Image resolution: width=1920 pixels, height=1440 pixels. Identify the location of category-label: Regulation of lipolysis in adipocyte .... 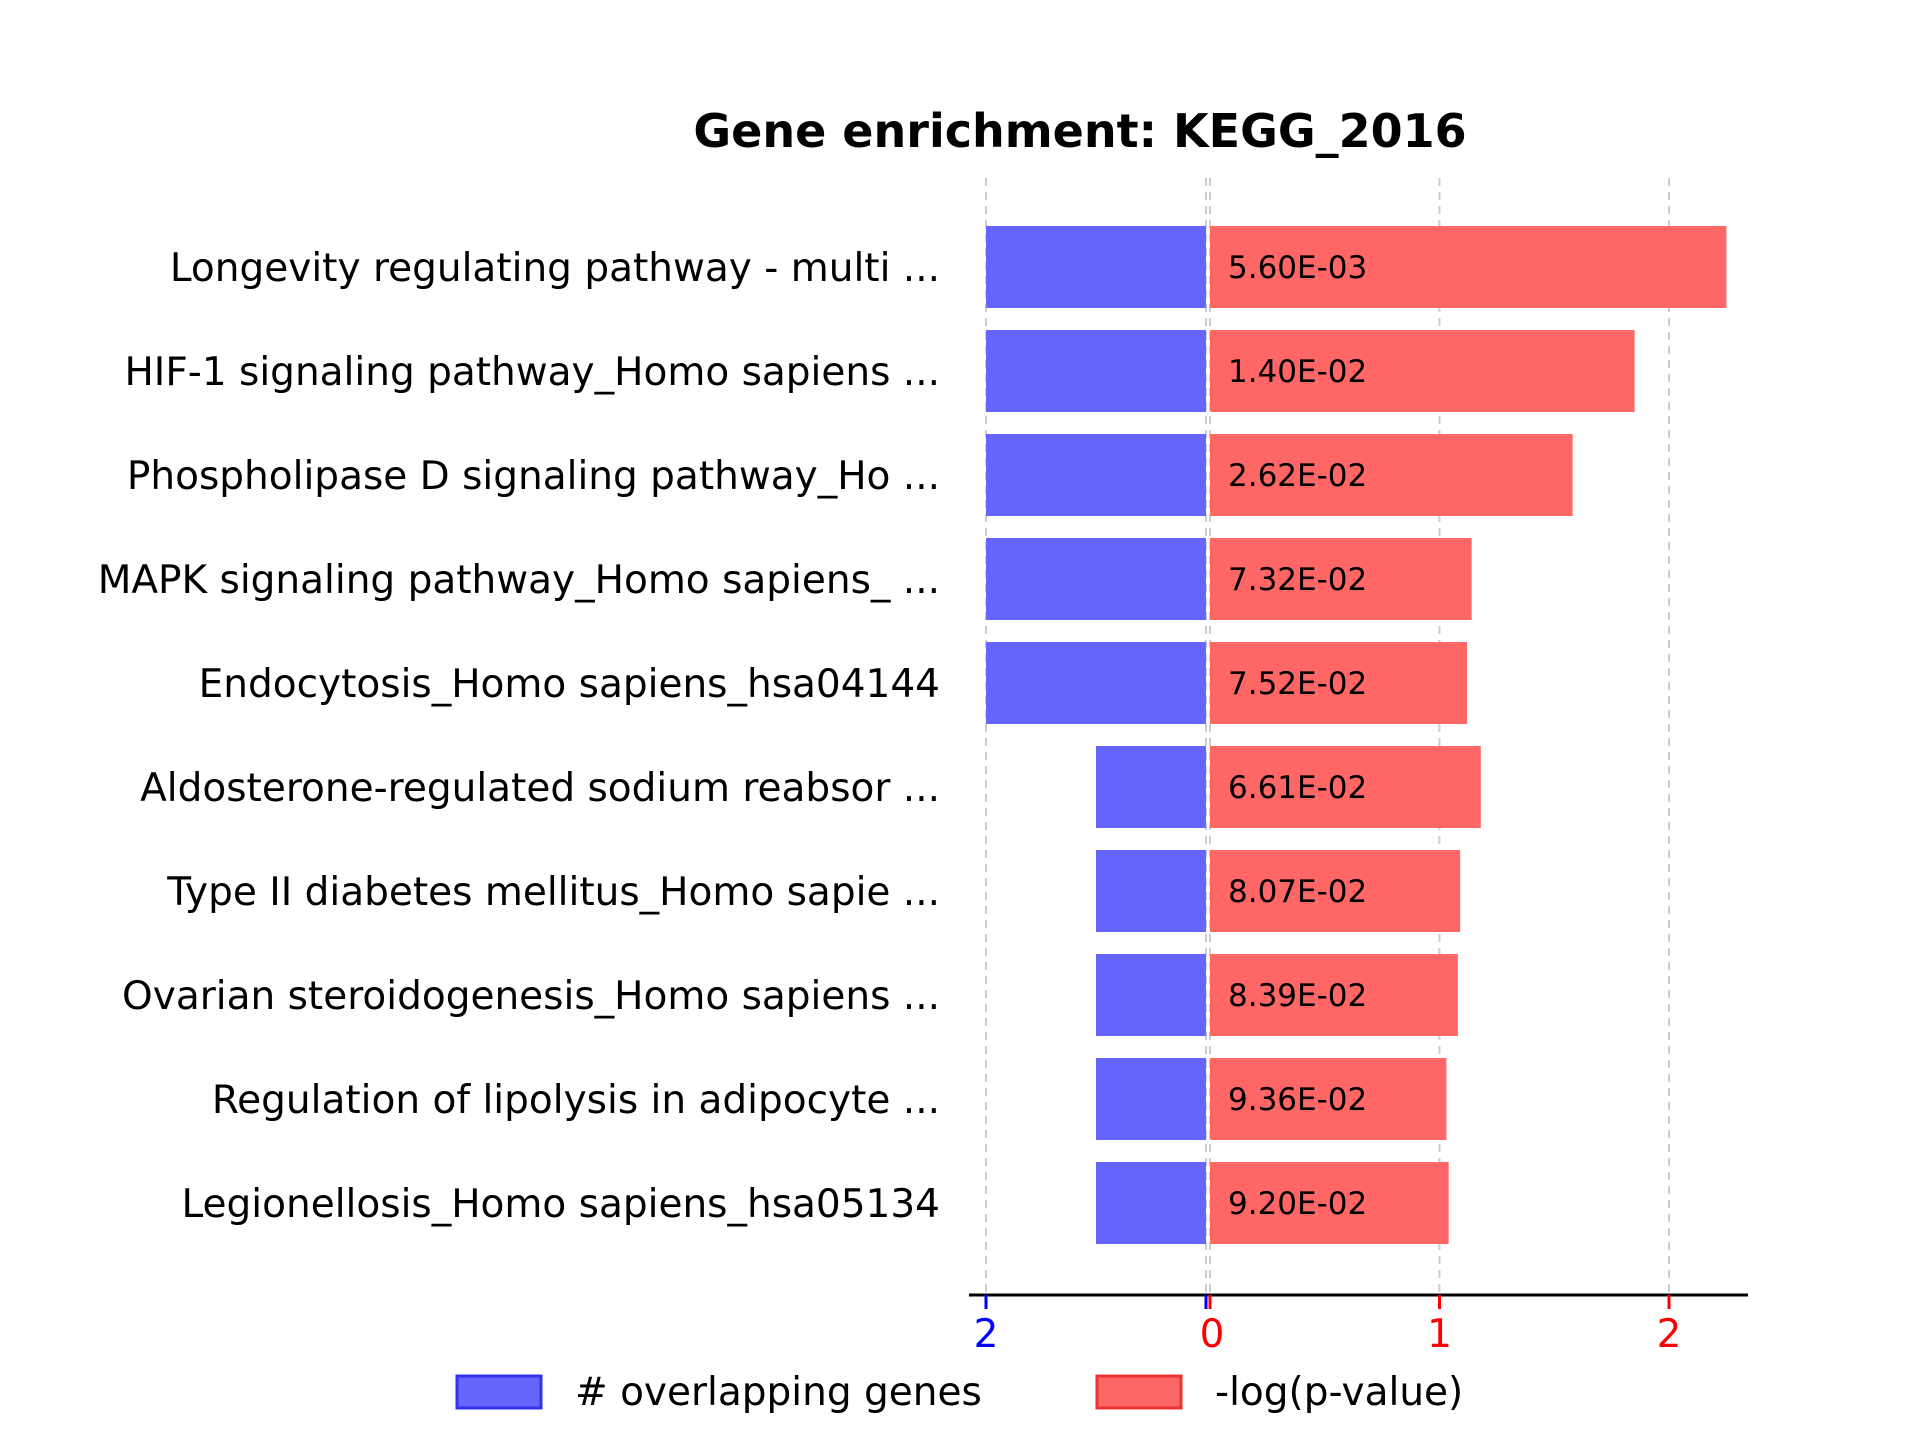
(576, 1100).